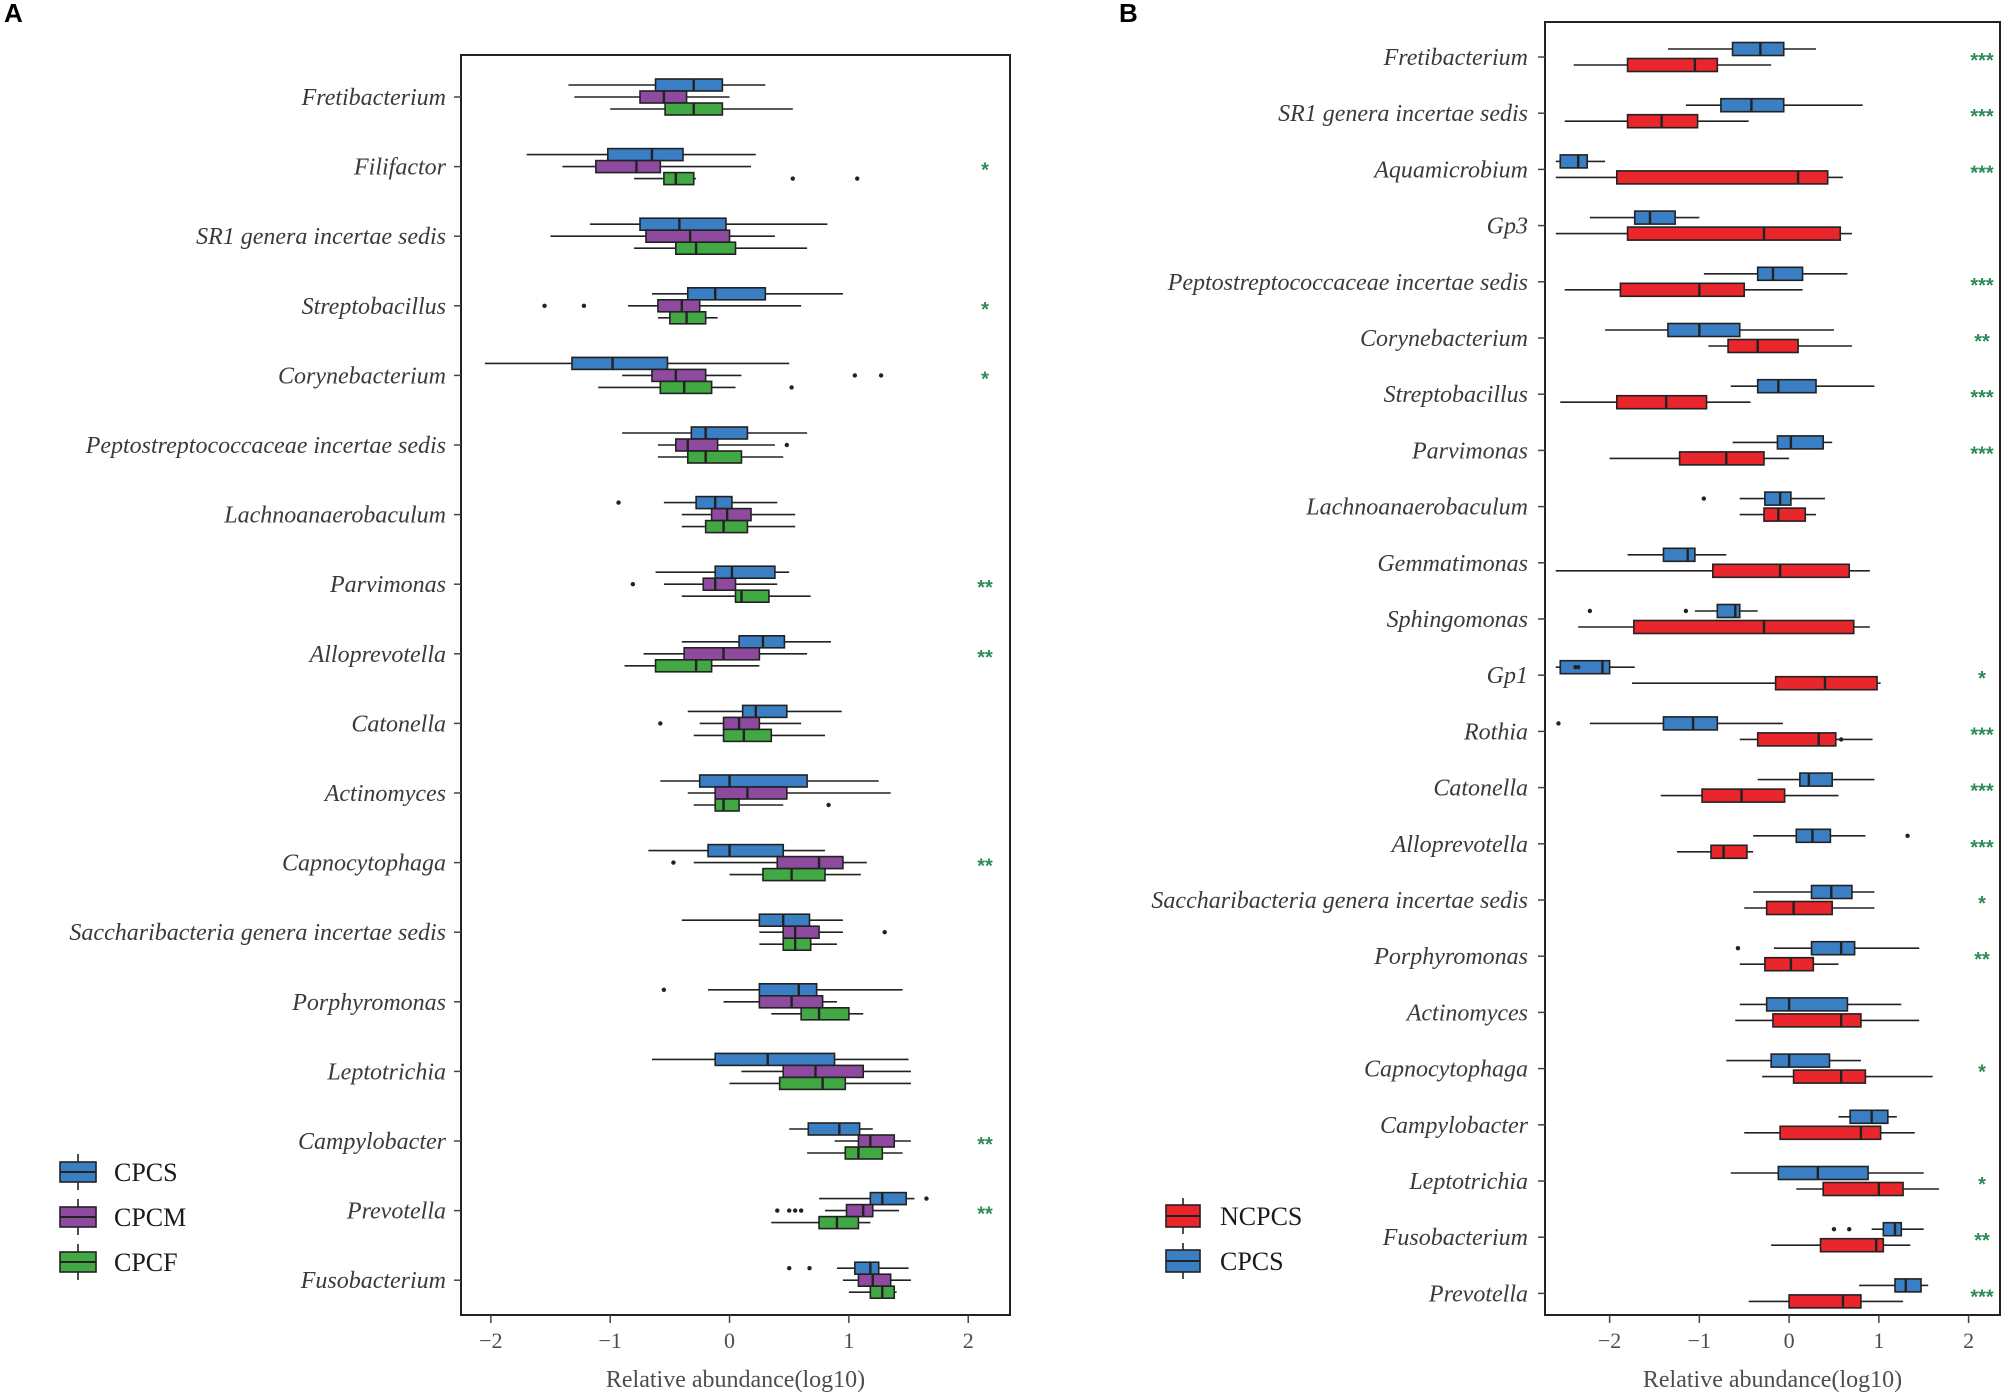 This screenshot has width=2008, height=1398. What do you see at coordinates (265, 446) in the screenshot?
I see `category-label: Peptostreptococcaceae incertae sedis` at bounding box center [265, 446].